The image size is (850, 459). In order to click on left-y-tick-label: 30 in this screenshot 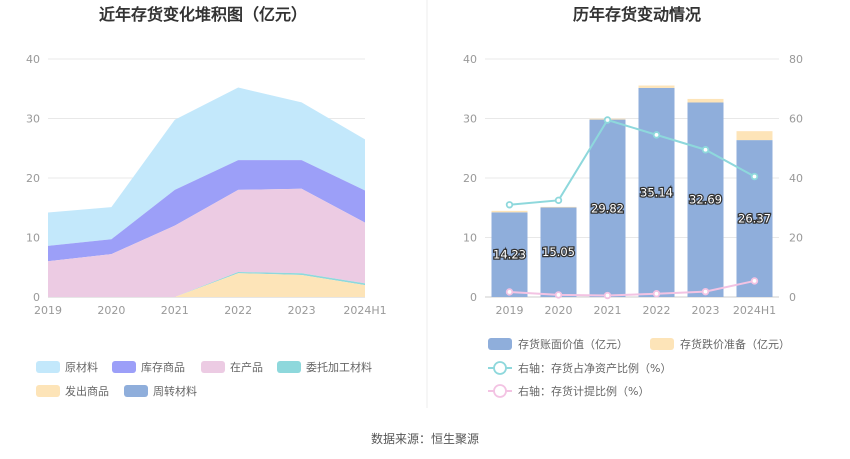, I will do `click(33, 119)`.